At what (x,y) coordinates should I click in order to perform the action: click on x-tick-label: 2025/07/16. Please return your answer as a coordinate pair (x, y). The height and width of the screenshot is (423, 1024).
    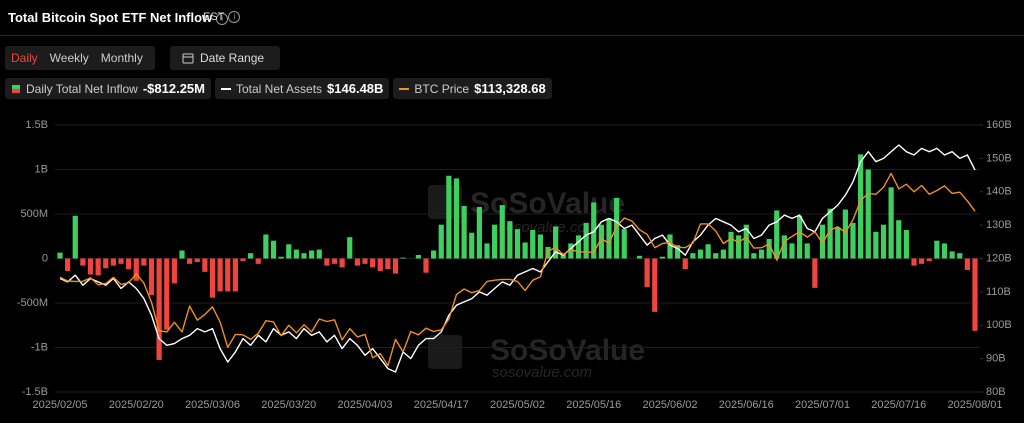
    Looking at the image, I should click on (898, 405).